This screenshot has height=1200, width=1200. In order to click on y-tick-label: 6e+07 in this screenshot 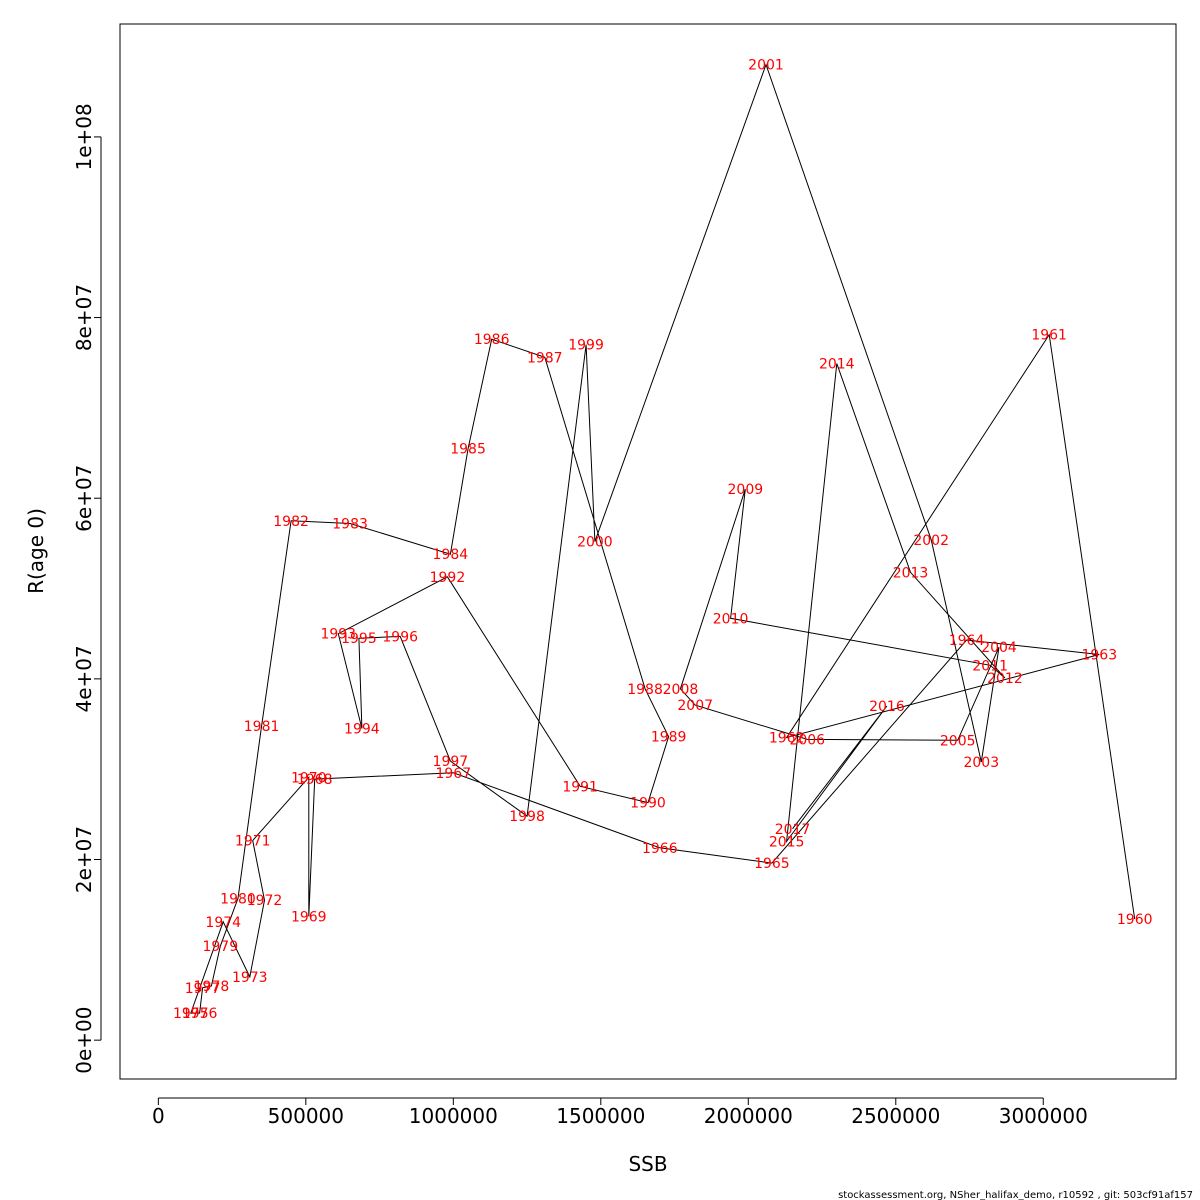, I will do `click(84, 498)`.